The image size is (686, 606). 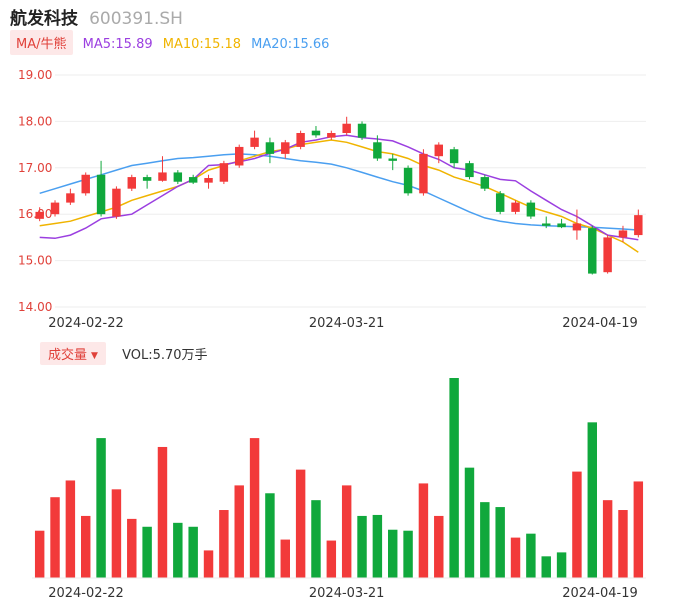 I want to click on stock-name: 航发科技, so click(x=44, y=19).